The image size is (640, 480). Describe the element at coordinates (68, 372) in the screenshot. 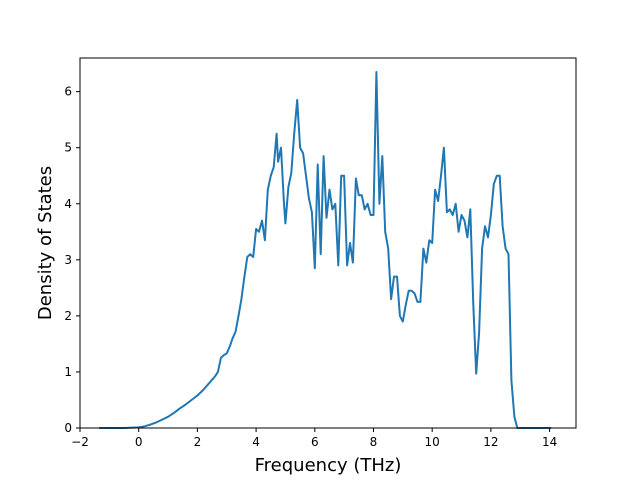

I see `y-tick-label: 1` at that location.